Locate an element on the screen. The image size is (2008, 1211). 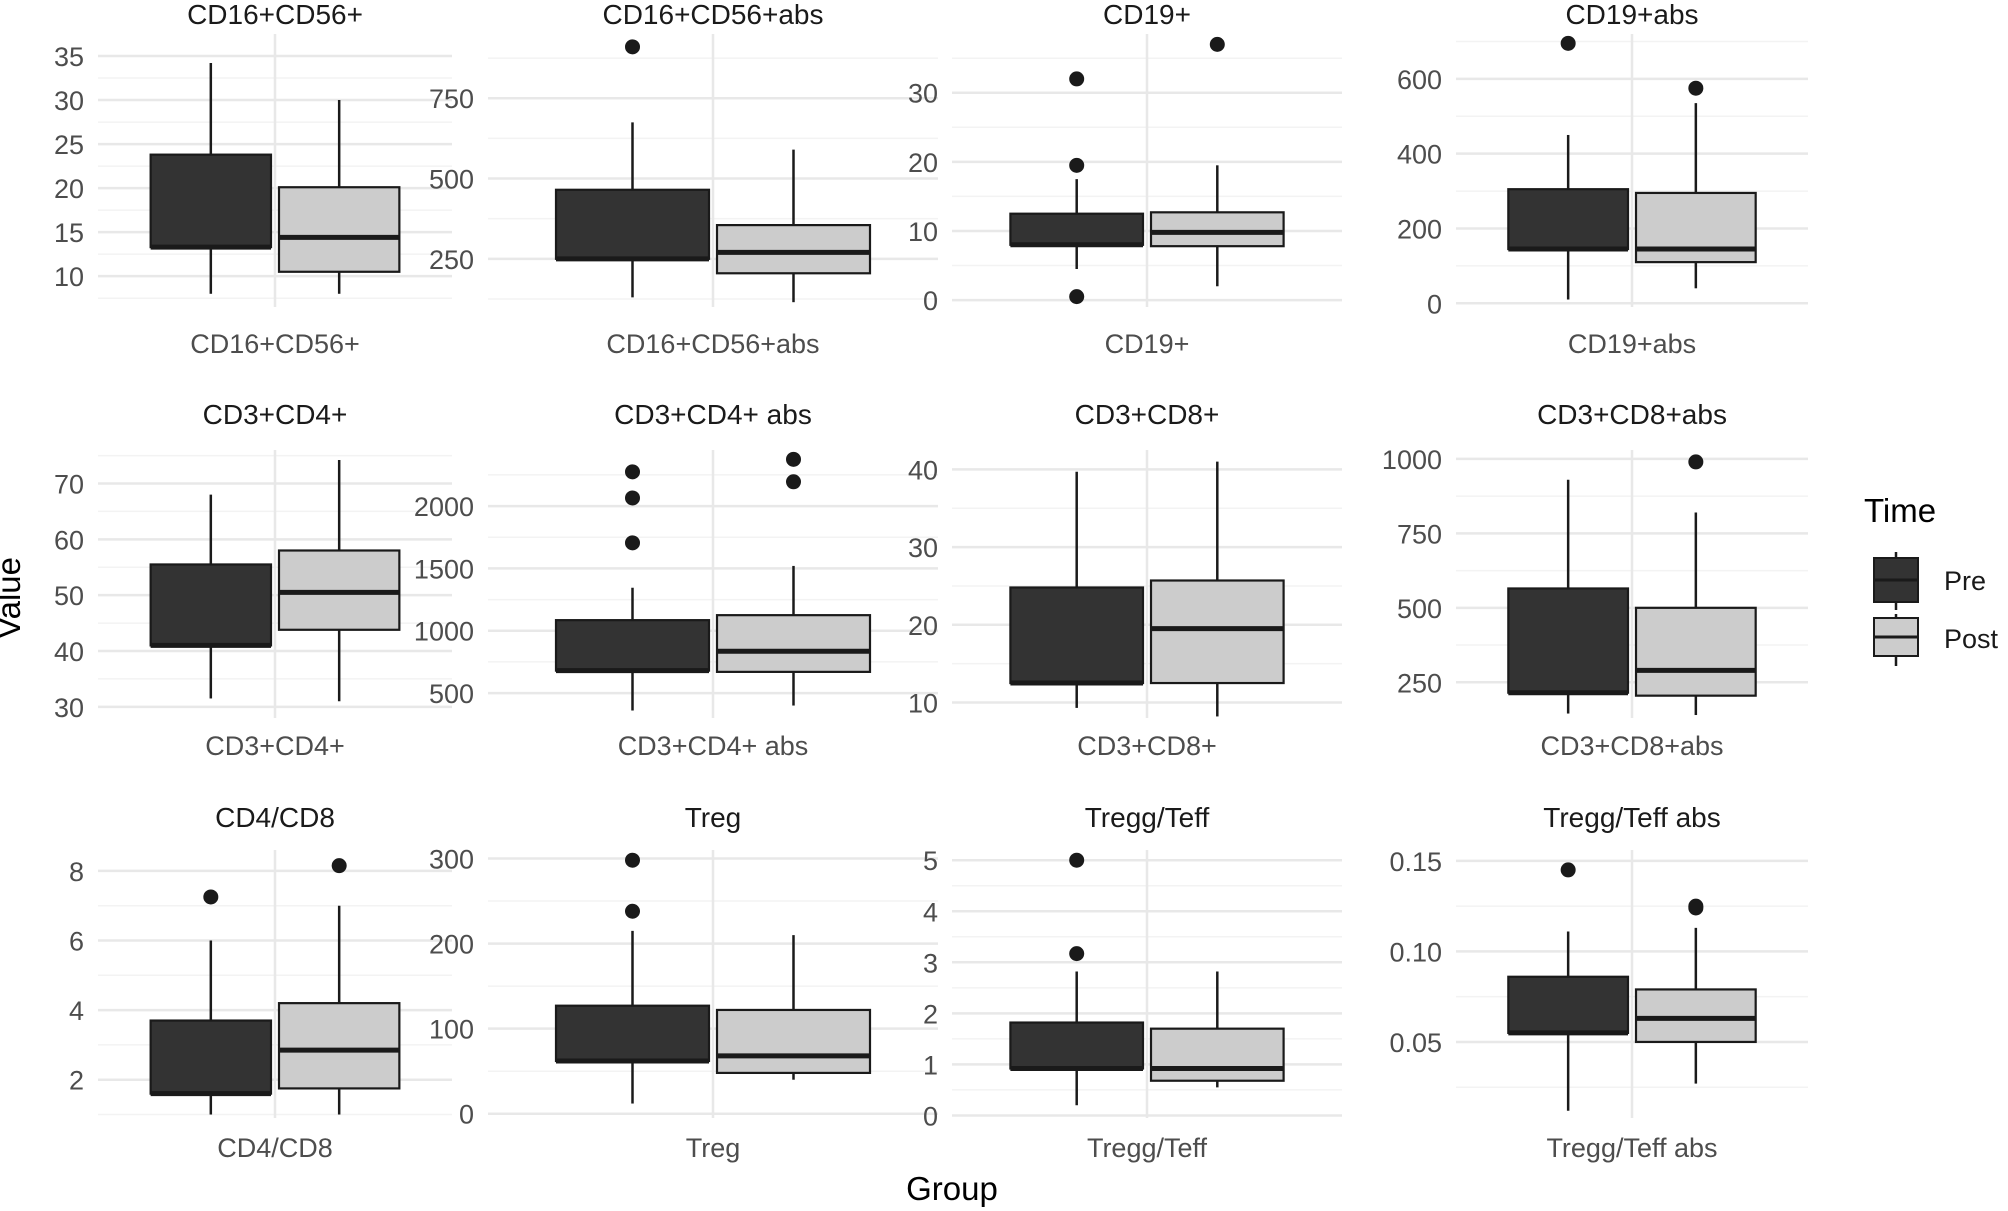
y-tick-label: 250 is located at coordinates (1419, 683).